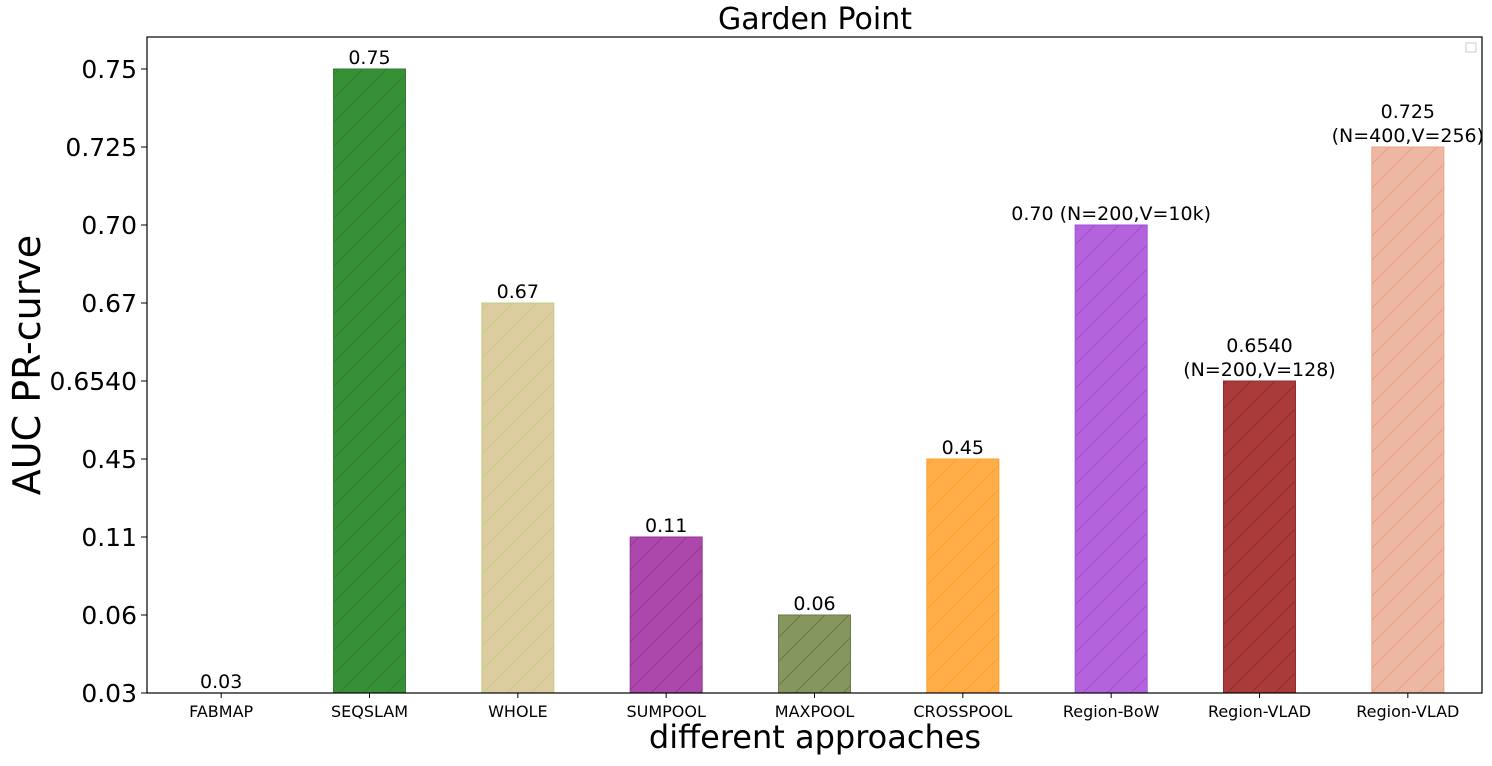  I want to click on data-label: 0.03, so click(221, 682).